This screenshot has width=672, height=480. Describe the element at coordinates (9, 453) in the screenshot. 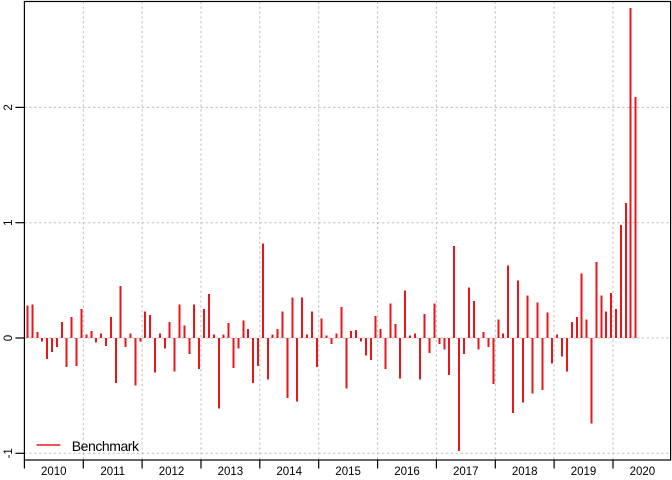

I see `svg-text: -1` at that location.